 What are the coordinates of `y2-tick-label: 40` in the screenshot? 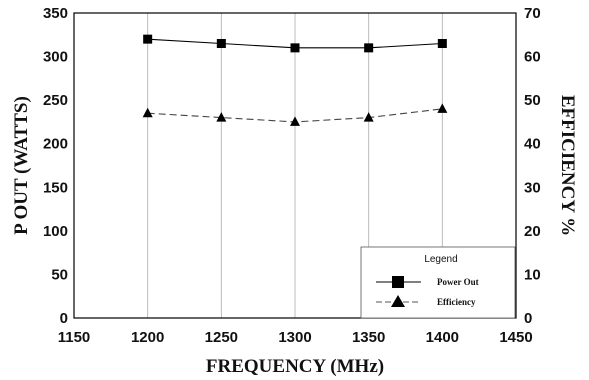 It's located at (532, 144).